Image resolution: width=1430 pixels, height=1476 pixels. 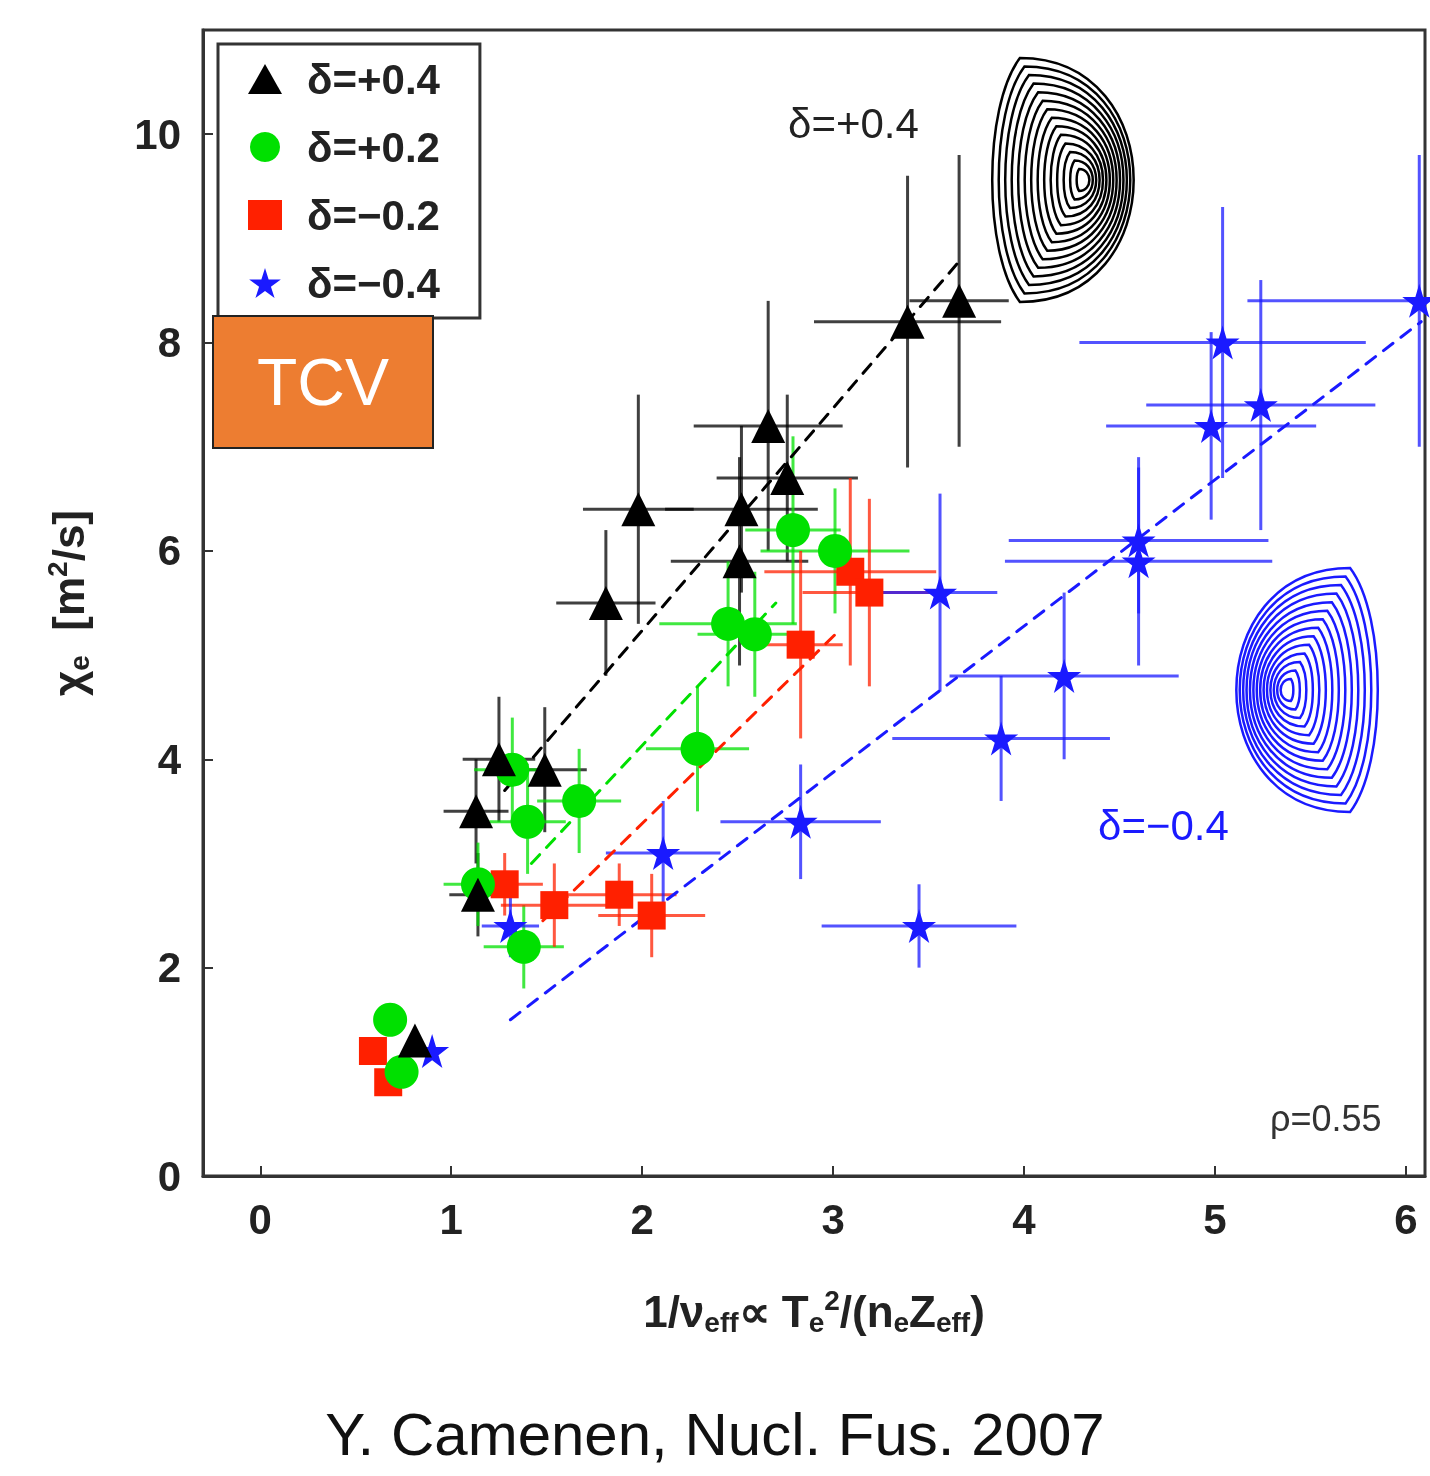 What do you see at coordinates (853, 124) in the screenshot?
I see `annotation: δ=+0.4` at bounding box center [853, 124].